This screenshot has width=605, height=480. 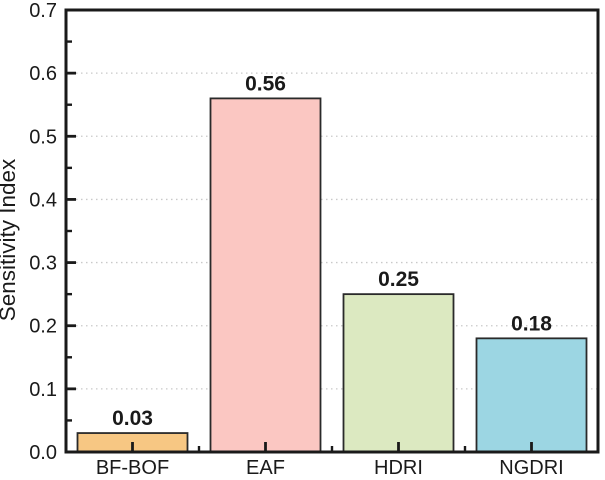 I want to click on bar-hdri, so click(x=398, y=373).